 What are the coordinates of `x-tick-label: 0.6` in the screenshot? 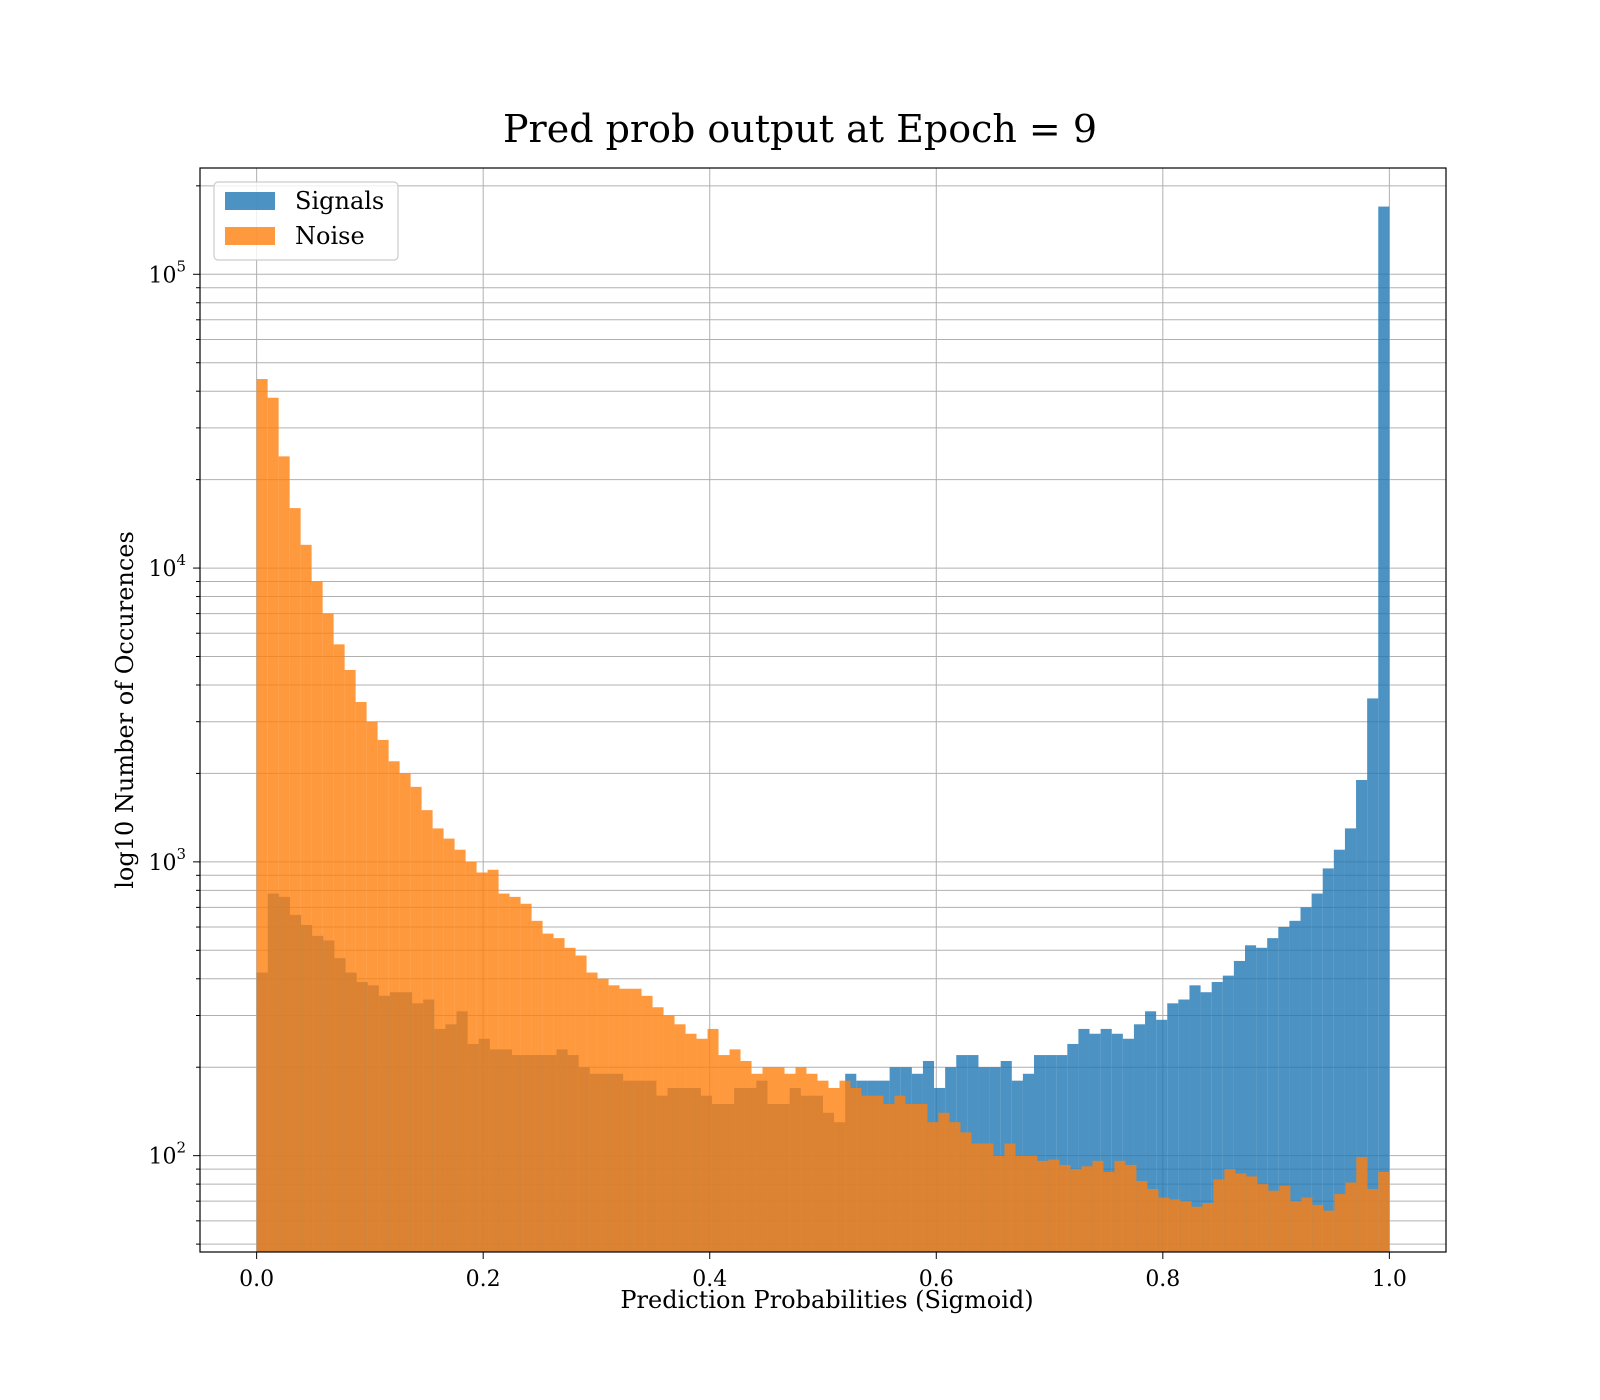 It's located at (936, 1279).